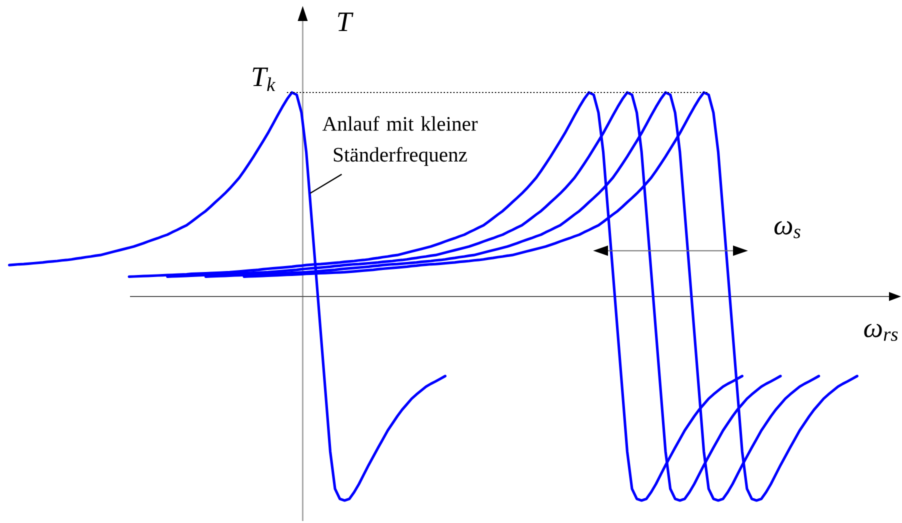 The width and height of the screenshot is (902, 523). I want to click on x-axis-title: ω$_{rs}$, so click(881, 332).